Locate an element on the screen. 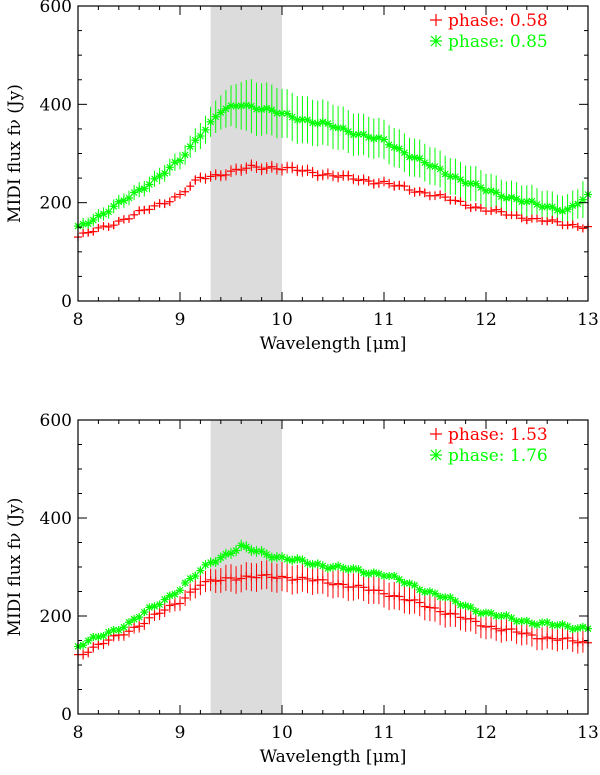  legend-entry-1: phase: 0.58 is located at coordinates (489, 21).